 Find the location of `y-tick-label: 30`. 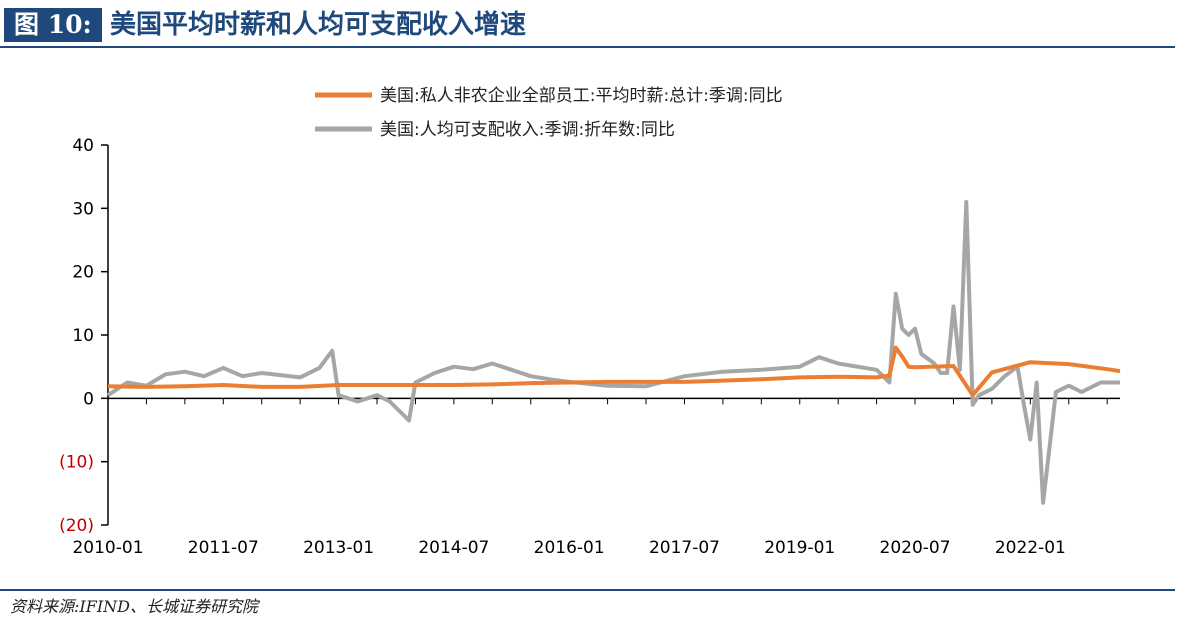

y-tick-label: 30 is located at coordinates (83, 209).